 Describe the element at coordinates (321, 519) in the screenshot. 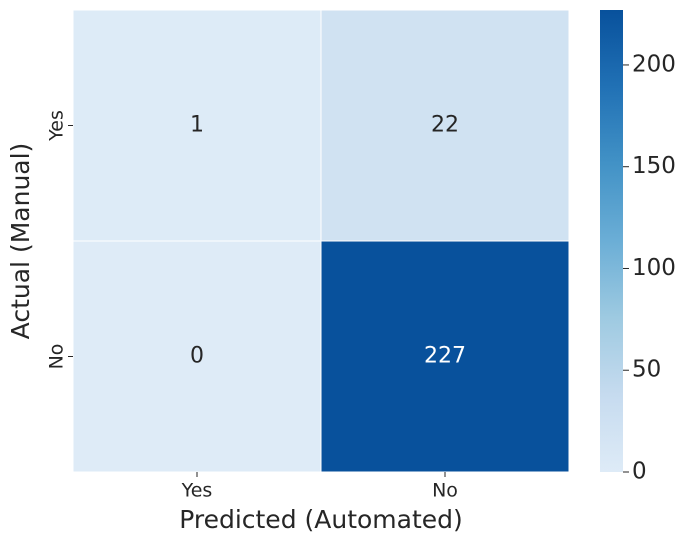

I see `x-axis-label: Predicted (Automated)` at that location.